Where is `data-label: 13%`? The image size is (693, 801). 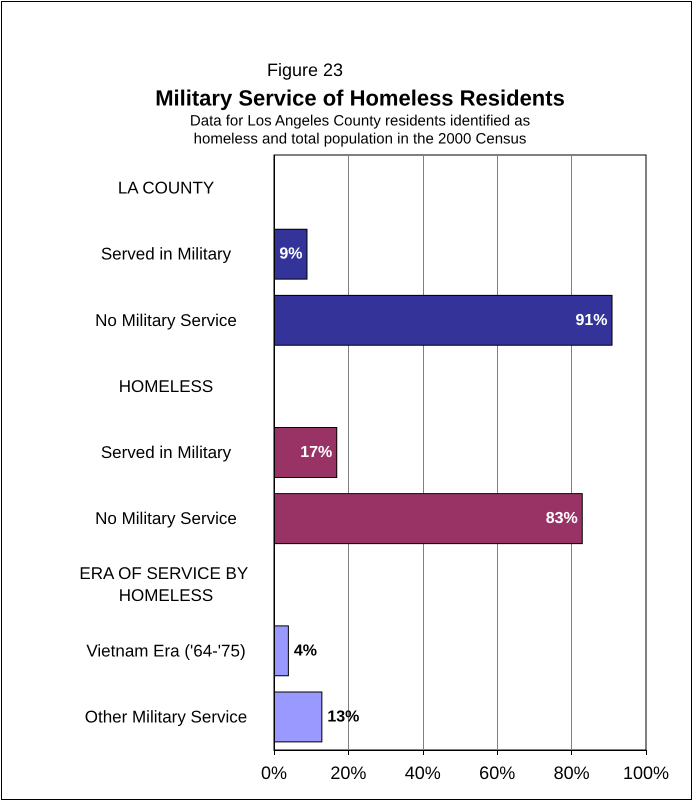
data-label: 13% is located at coordinates (343, 717).